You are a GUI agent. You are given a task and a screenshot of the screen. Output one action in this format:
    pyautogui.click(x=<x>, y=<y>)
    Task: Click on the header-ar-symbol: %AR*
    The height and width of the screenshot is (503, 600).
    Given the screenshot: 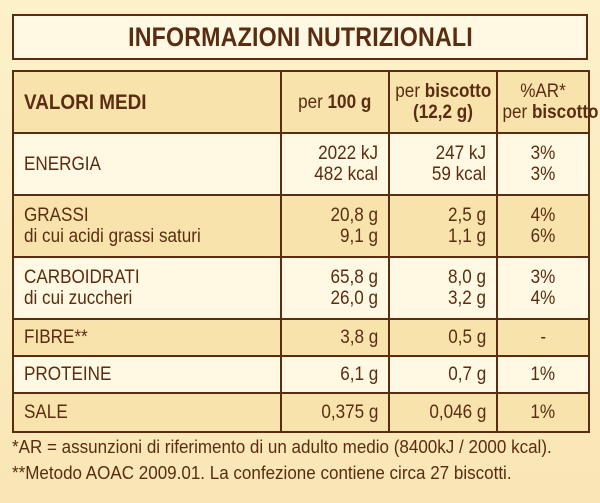 What is the action you would take?
    pyautogui.click(x=543, y=91)
    